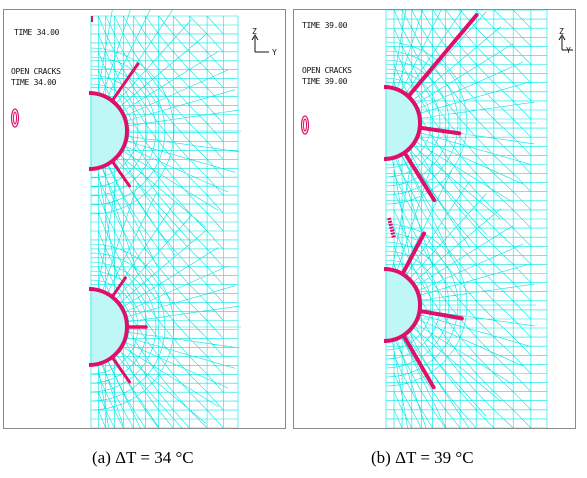 Image resolution: width=587 pixels, height=478 pixels. I want to click on open-cracks-time: TIME 39.00, so click(325, 81).